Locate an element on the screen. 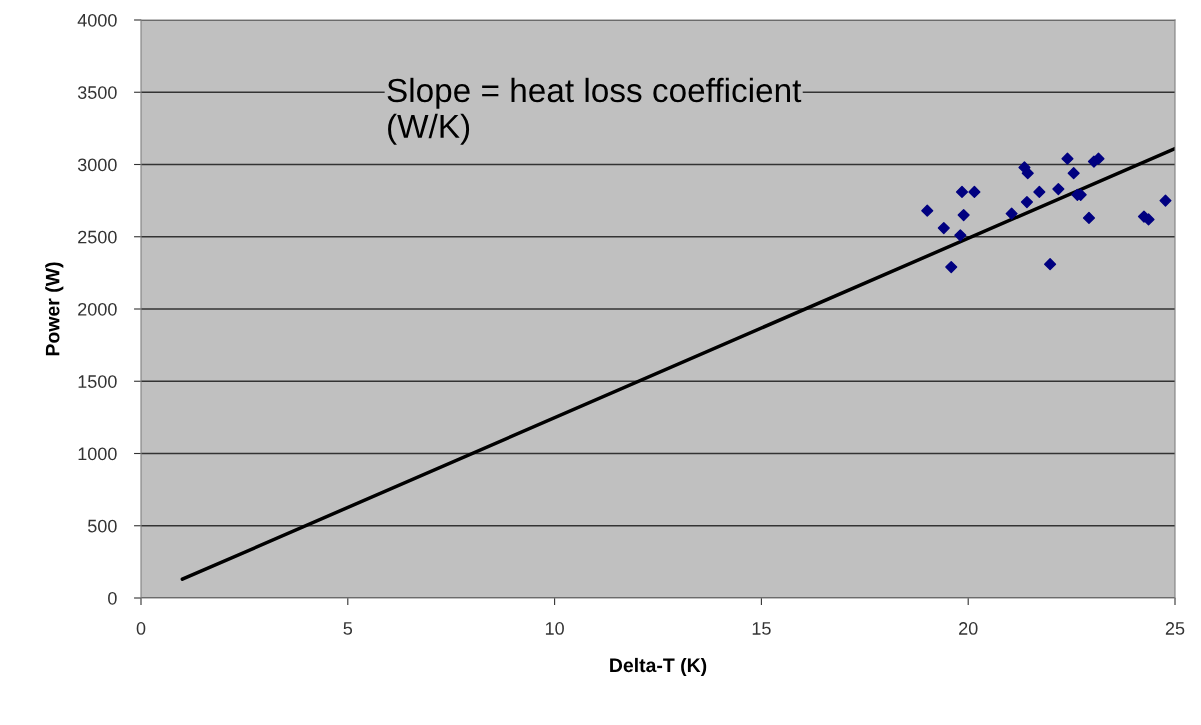 This screenshot has height=725, width=1201. x-axis-title: Delta-T (K) is located at coordinates (658, 667).